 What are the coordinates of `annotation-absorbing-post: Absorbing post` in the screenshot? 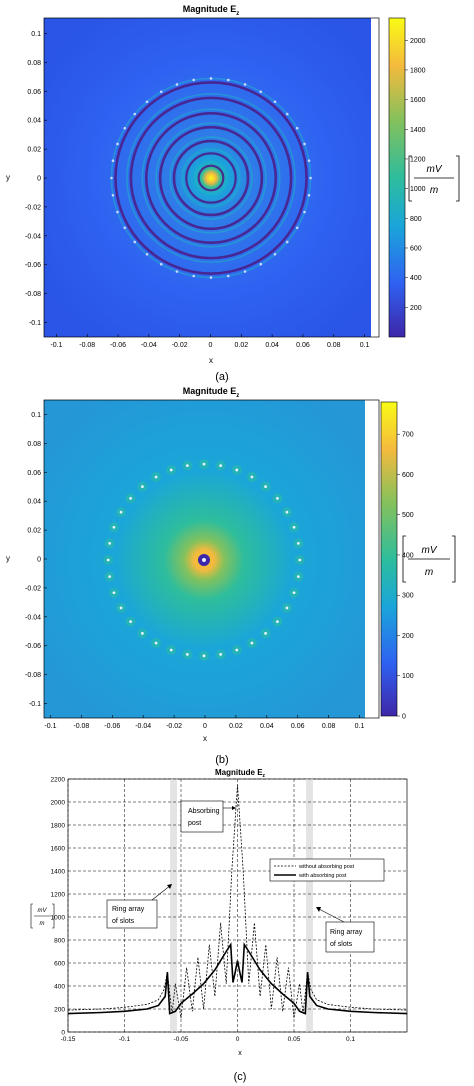 It's located at (208, 816).